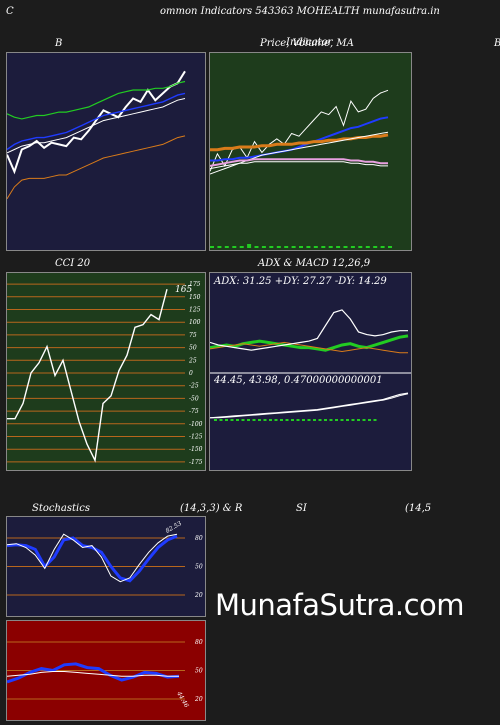  What do you see at coordinates (193, 348) in the screenshot?
I see `cci-tick-label: 50` at bounding box center [193, 348].